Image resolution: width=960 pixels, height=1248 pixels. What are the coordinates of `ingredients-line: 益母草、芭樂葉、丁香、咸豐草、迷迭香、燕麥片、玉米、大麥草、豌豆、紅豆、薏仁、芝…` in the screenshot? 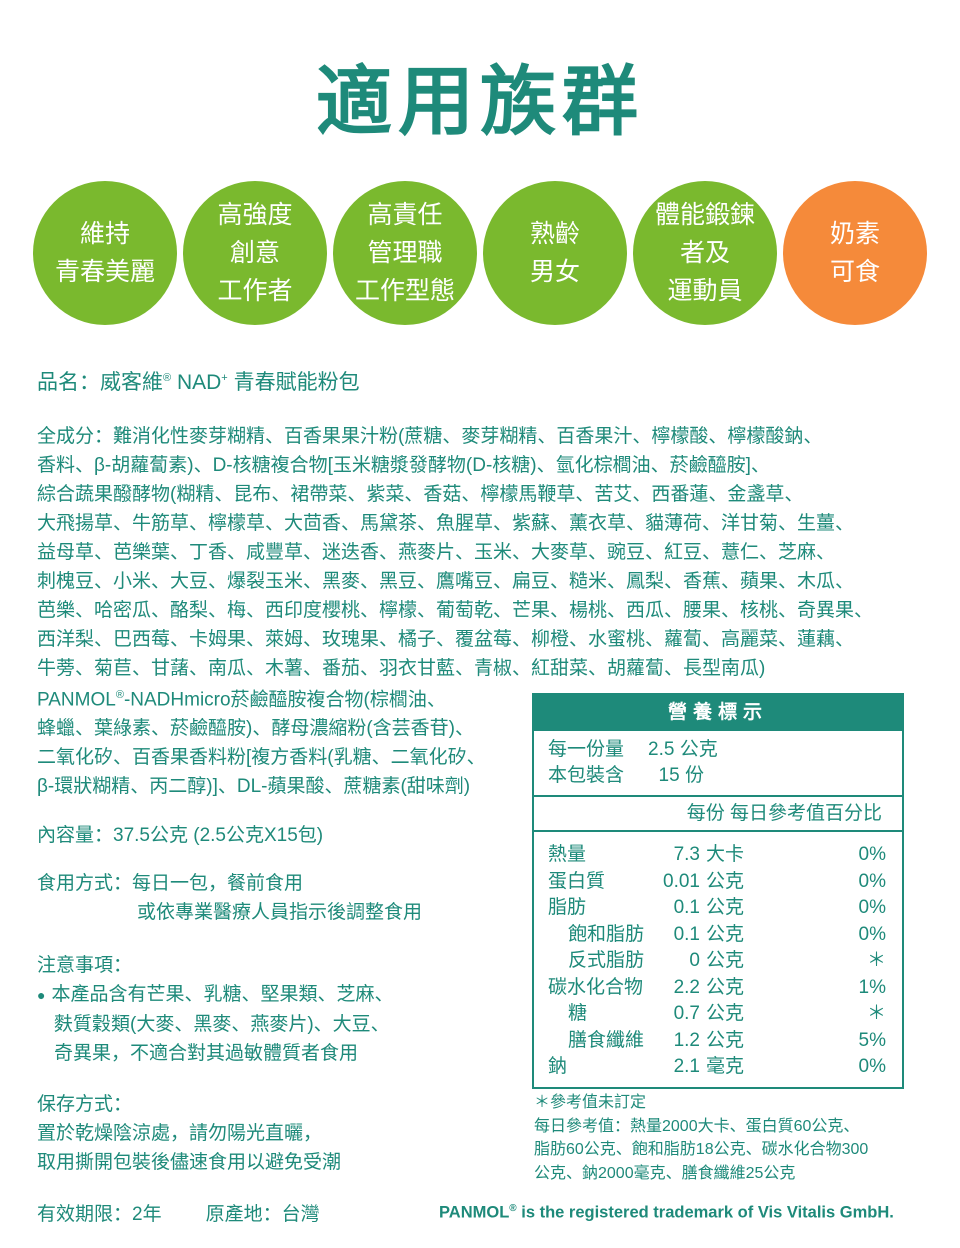 It's located at (436, 552).